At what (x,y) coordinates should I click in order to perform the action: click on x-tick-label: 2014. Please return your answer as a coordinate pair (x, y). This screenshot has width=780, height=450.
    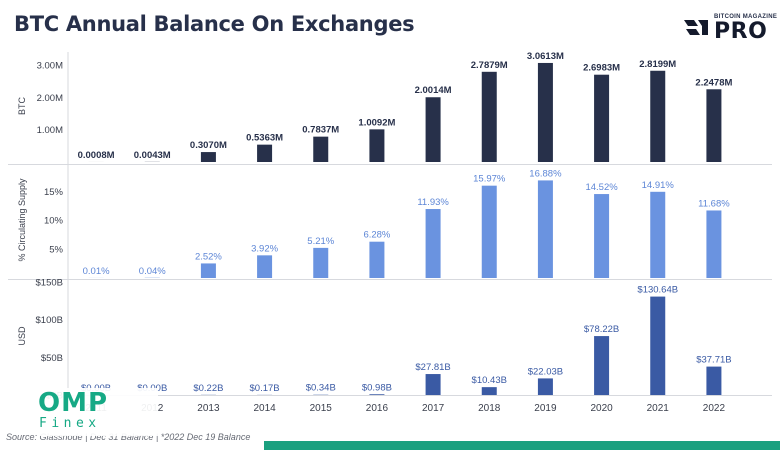
    Looking at the image, I should click on (264, 408).